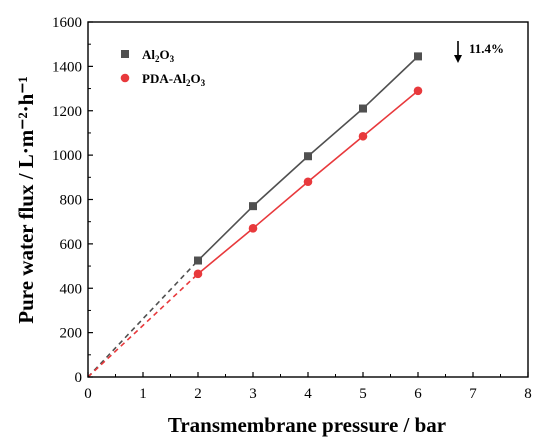  Describe the element at coordinates (143, 325) in the screenshot. I see `pda-al2o3-extrapolation-line` at that location.